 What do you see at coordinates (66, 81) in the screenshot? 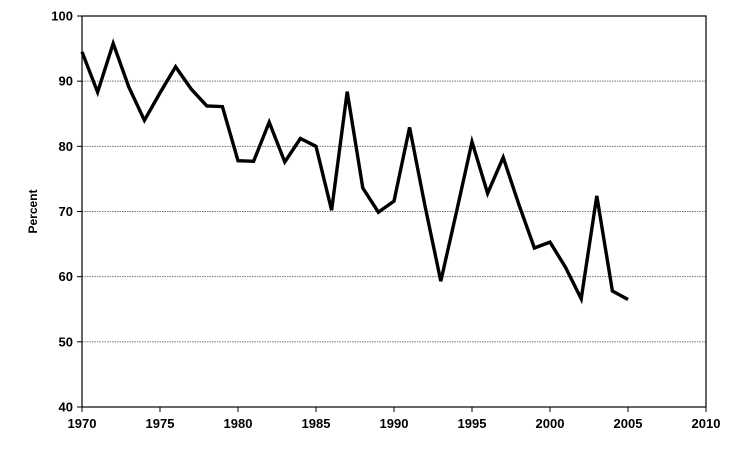
I see `y-tick-label: 90` at bounding box center [66, 81].